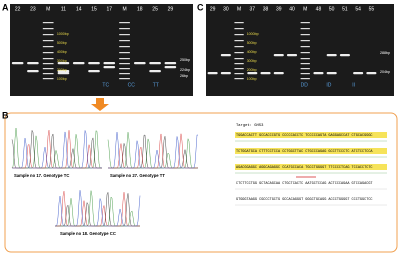 The height and width of the screenshot is (259, 400). What do you see at coordinates (94, 9) in the screenshot?
I see `lane-label: 15` at bounding box center [94, 9].